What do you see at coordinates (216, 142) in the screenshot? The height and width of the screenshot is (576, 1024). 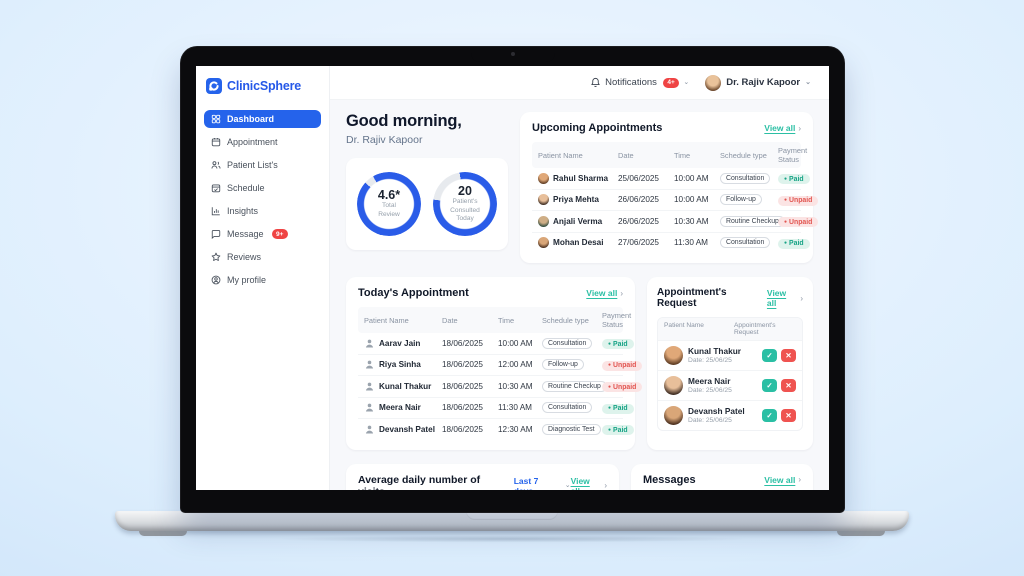 I see `appointment-icon` at bounding box center [216, 142].